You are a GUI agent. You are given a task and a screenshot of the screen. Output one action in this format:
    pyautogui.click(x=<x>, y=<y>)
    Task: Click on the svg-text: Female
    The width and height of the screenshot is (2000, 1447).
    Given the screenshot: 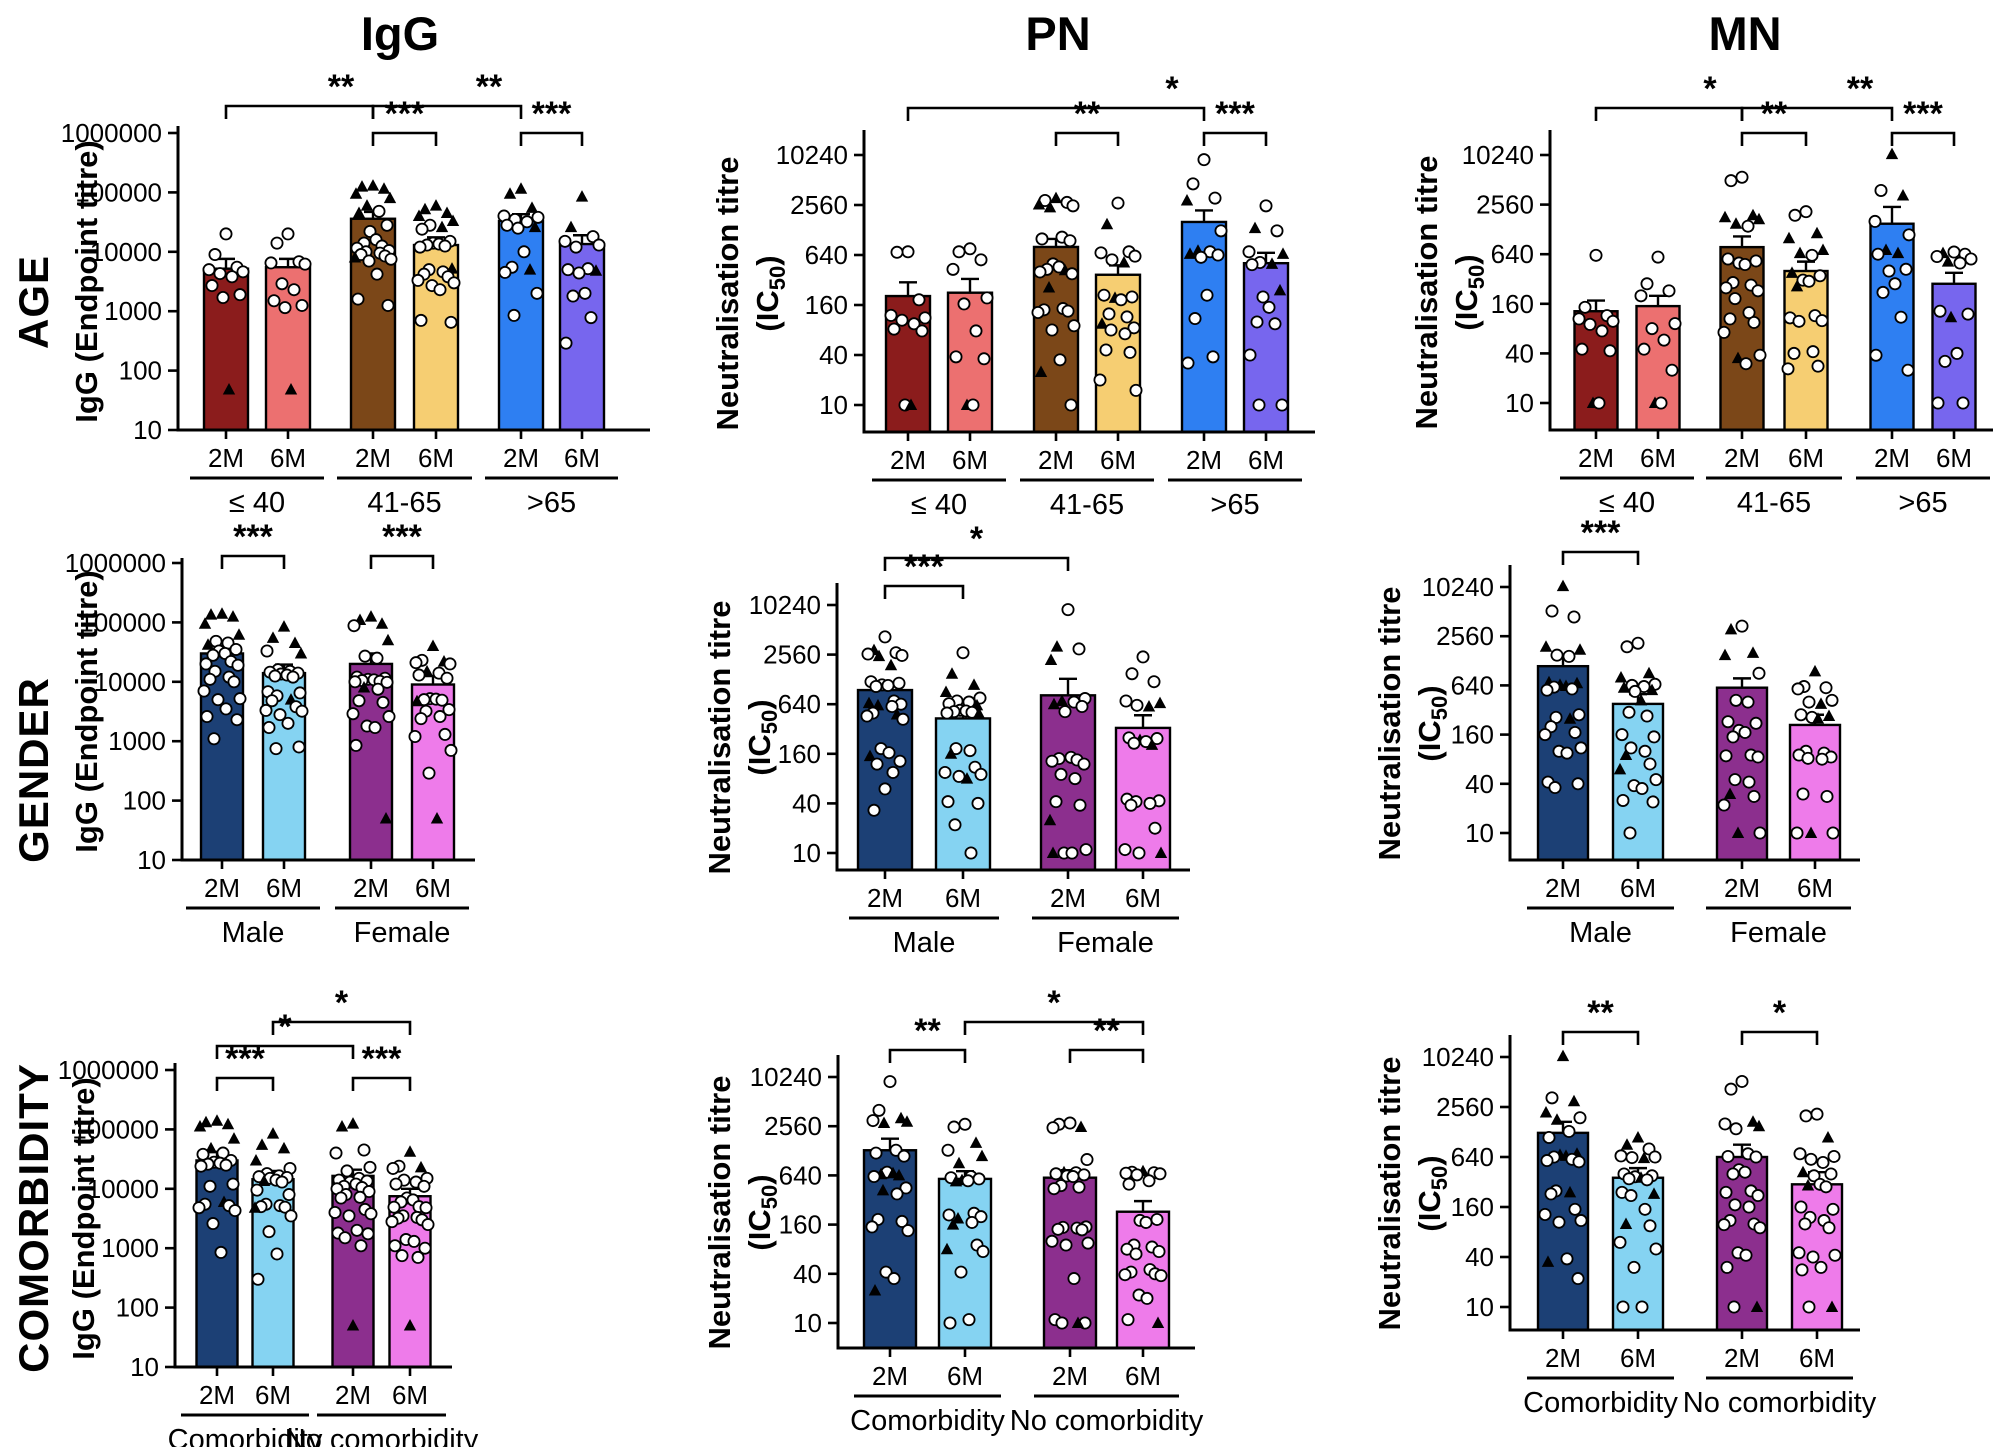 What is the action you would take?
    pyautogui.click(x=1778, y=933)
    